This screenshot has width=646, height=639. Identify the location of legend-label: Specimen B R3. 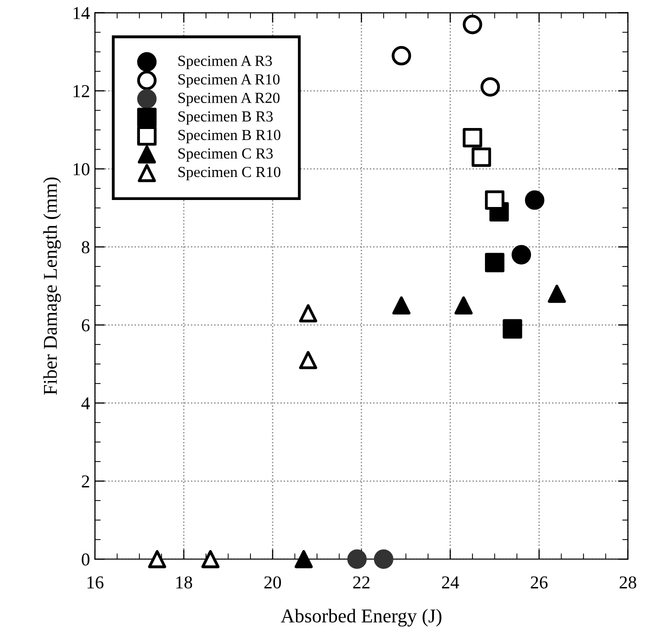
(225, 118).